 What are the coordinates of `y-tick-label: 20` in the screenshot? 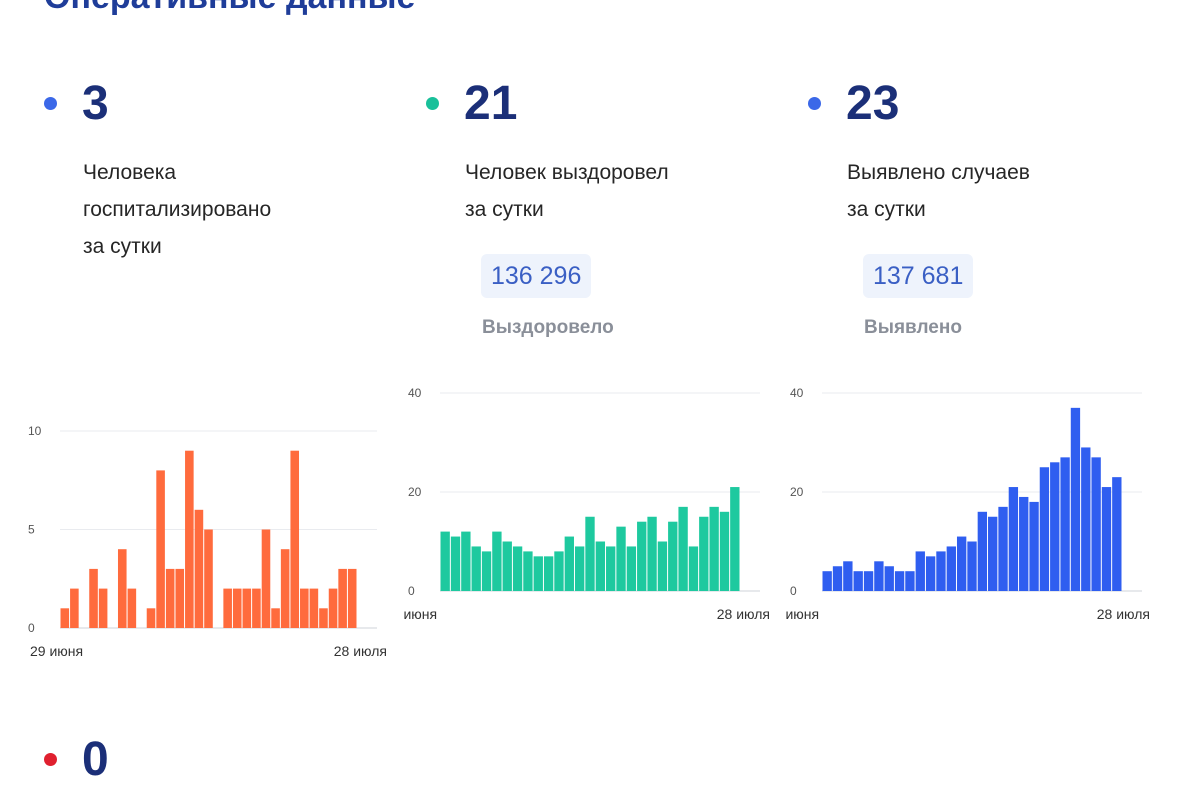 It's located at (415, 492).